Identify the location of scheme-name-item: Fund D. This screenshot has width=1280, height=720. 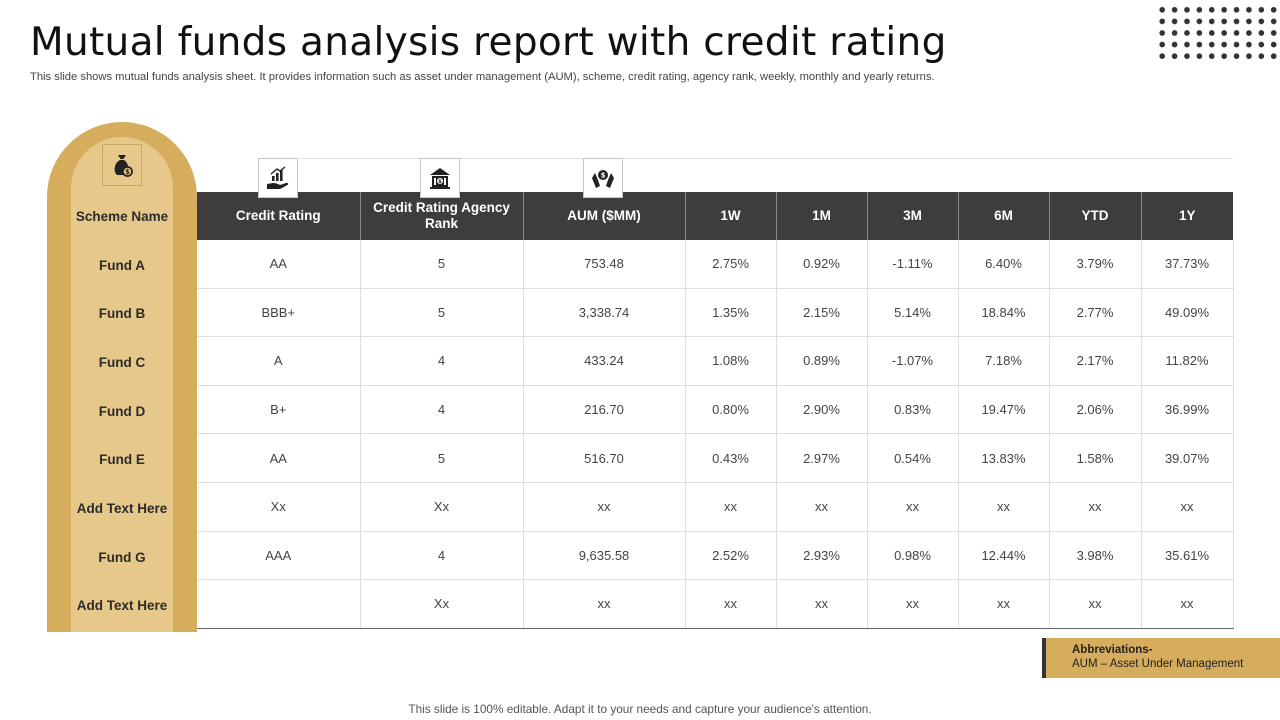
(122, 411).